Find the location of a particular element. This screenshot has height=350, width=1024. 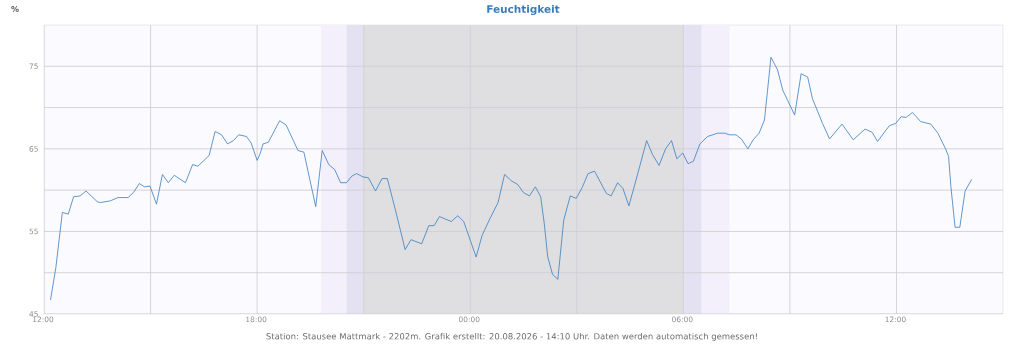

text: Station: Stausee Mattmark - 2202m. Grafik erstellt: 20.08.2026 - 14:10 Uhr. Daten werden automatisch gemessen! is located at coordinates (511, 337).